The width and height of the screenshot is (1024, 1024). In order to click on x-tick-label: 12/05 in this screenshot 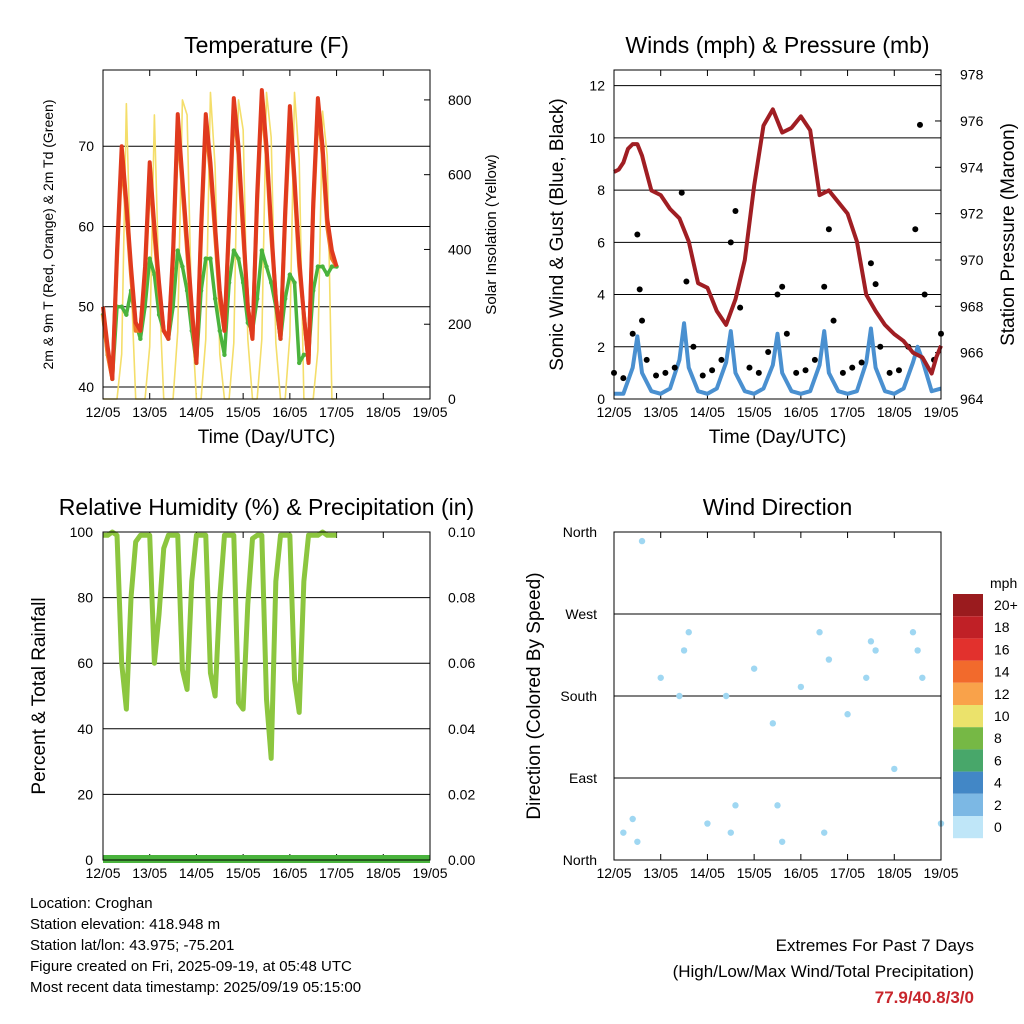, I will do `click(613, 873)`.